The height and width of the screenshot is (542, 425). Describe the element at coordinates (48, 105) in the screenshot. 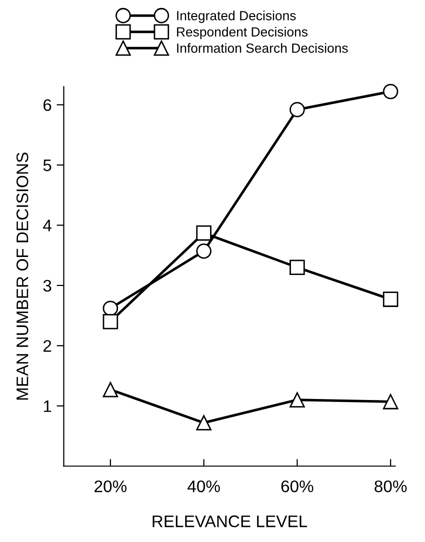

I see `y-tick-label: 6` at that location.